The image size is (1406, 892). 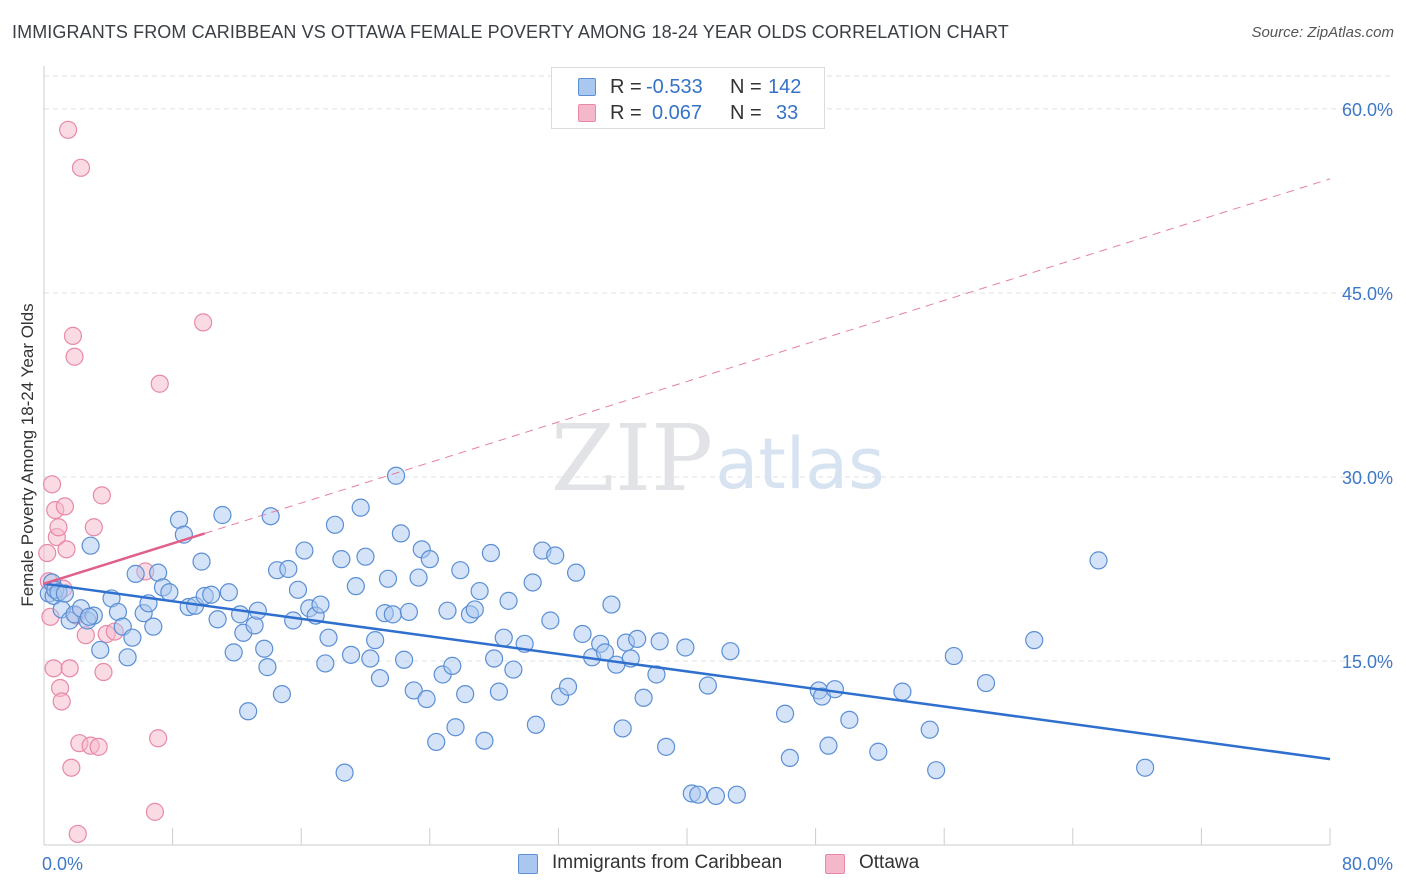 What do you see at coordinates (1367, 110) in the screenshot?
I see `y-tick-label: 60.0%` at bounding box center [1367, 110].